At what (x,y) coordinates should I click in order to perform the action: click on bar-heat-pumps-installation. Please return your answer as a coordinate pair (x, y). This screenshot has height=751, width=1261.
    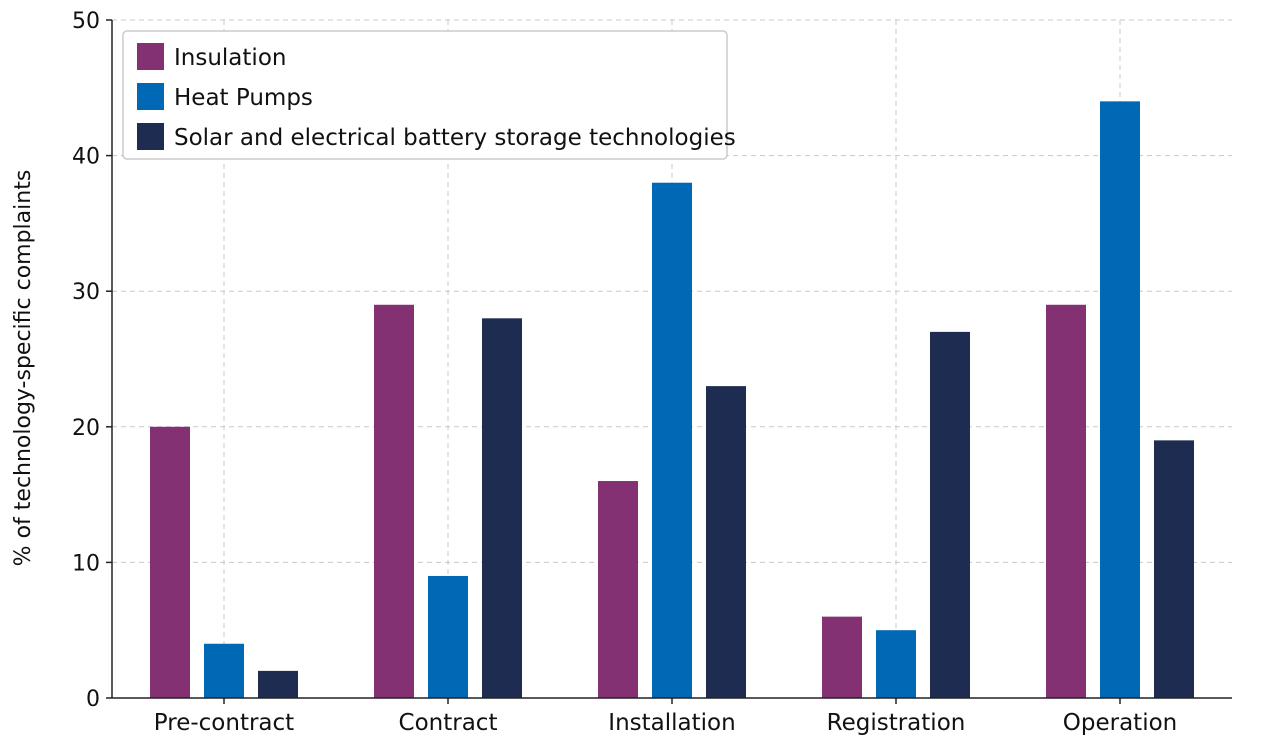
    Looking at the image, I should click on (672, 440).